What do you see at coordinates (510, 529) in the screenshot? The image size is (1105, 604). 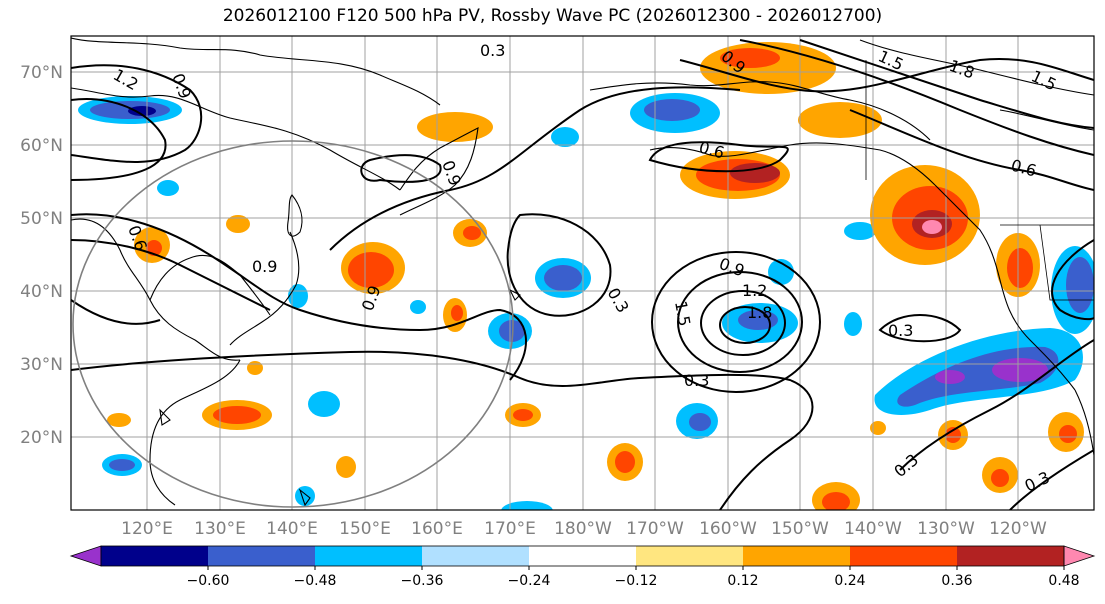 I see `lon-label: 170°E` at bounding box center [510, 529].